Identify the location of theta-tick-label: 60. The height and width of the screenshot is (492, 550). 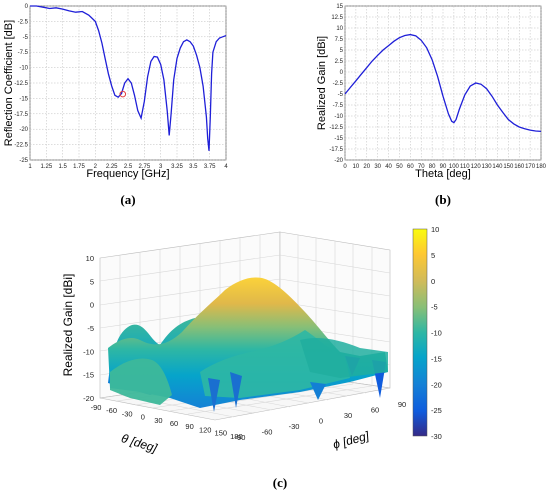
(174, 423).